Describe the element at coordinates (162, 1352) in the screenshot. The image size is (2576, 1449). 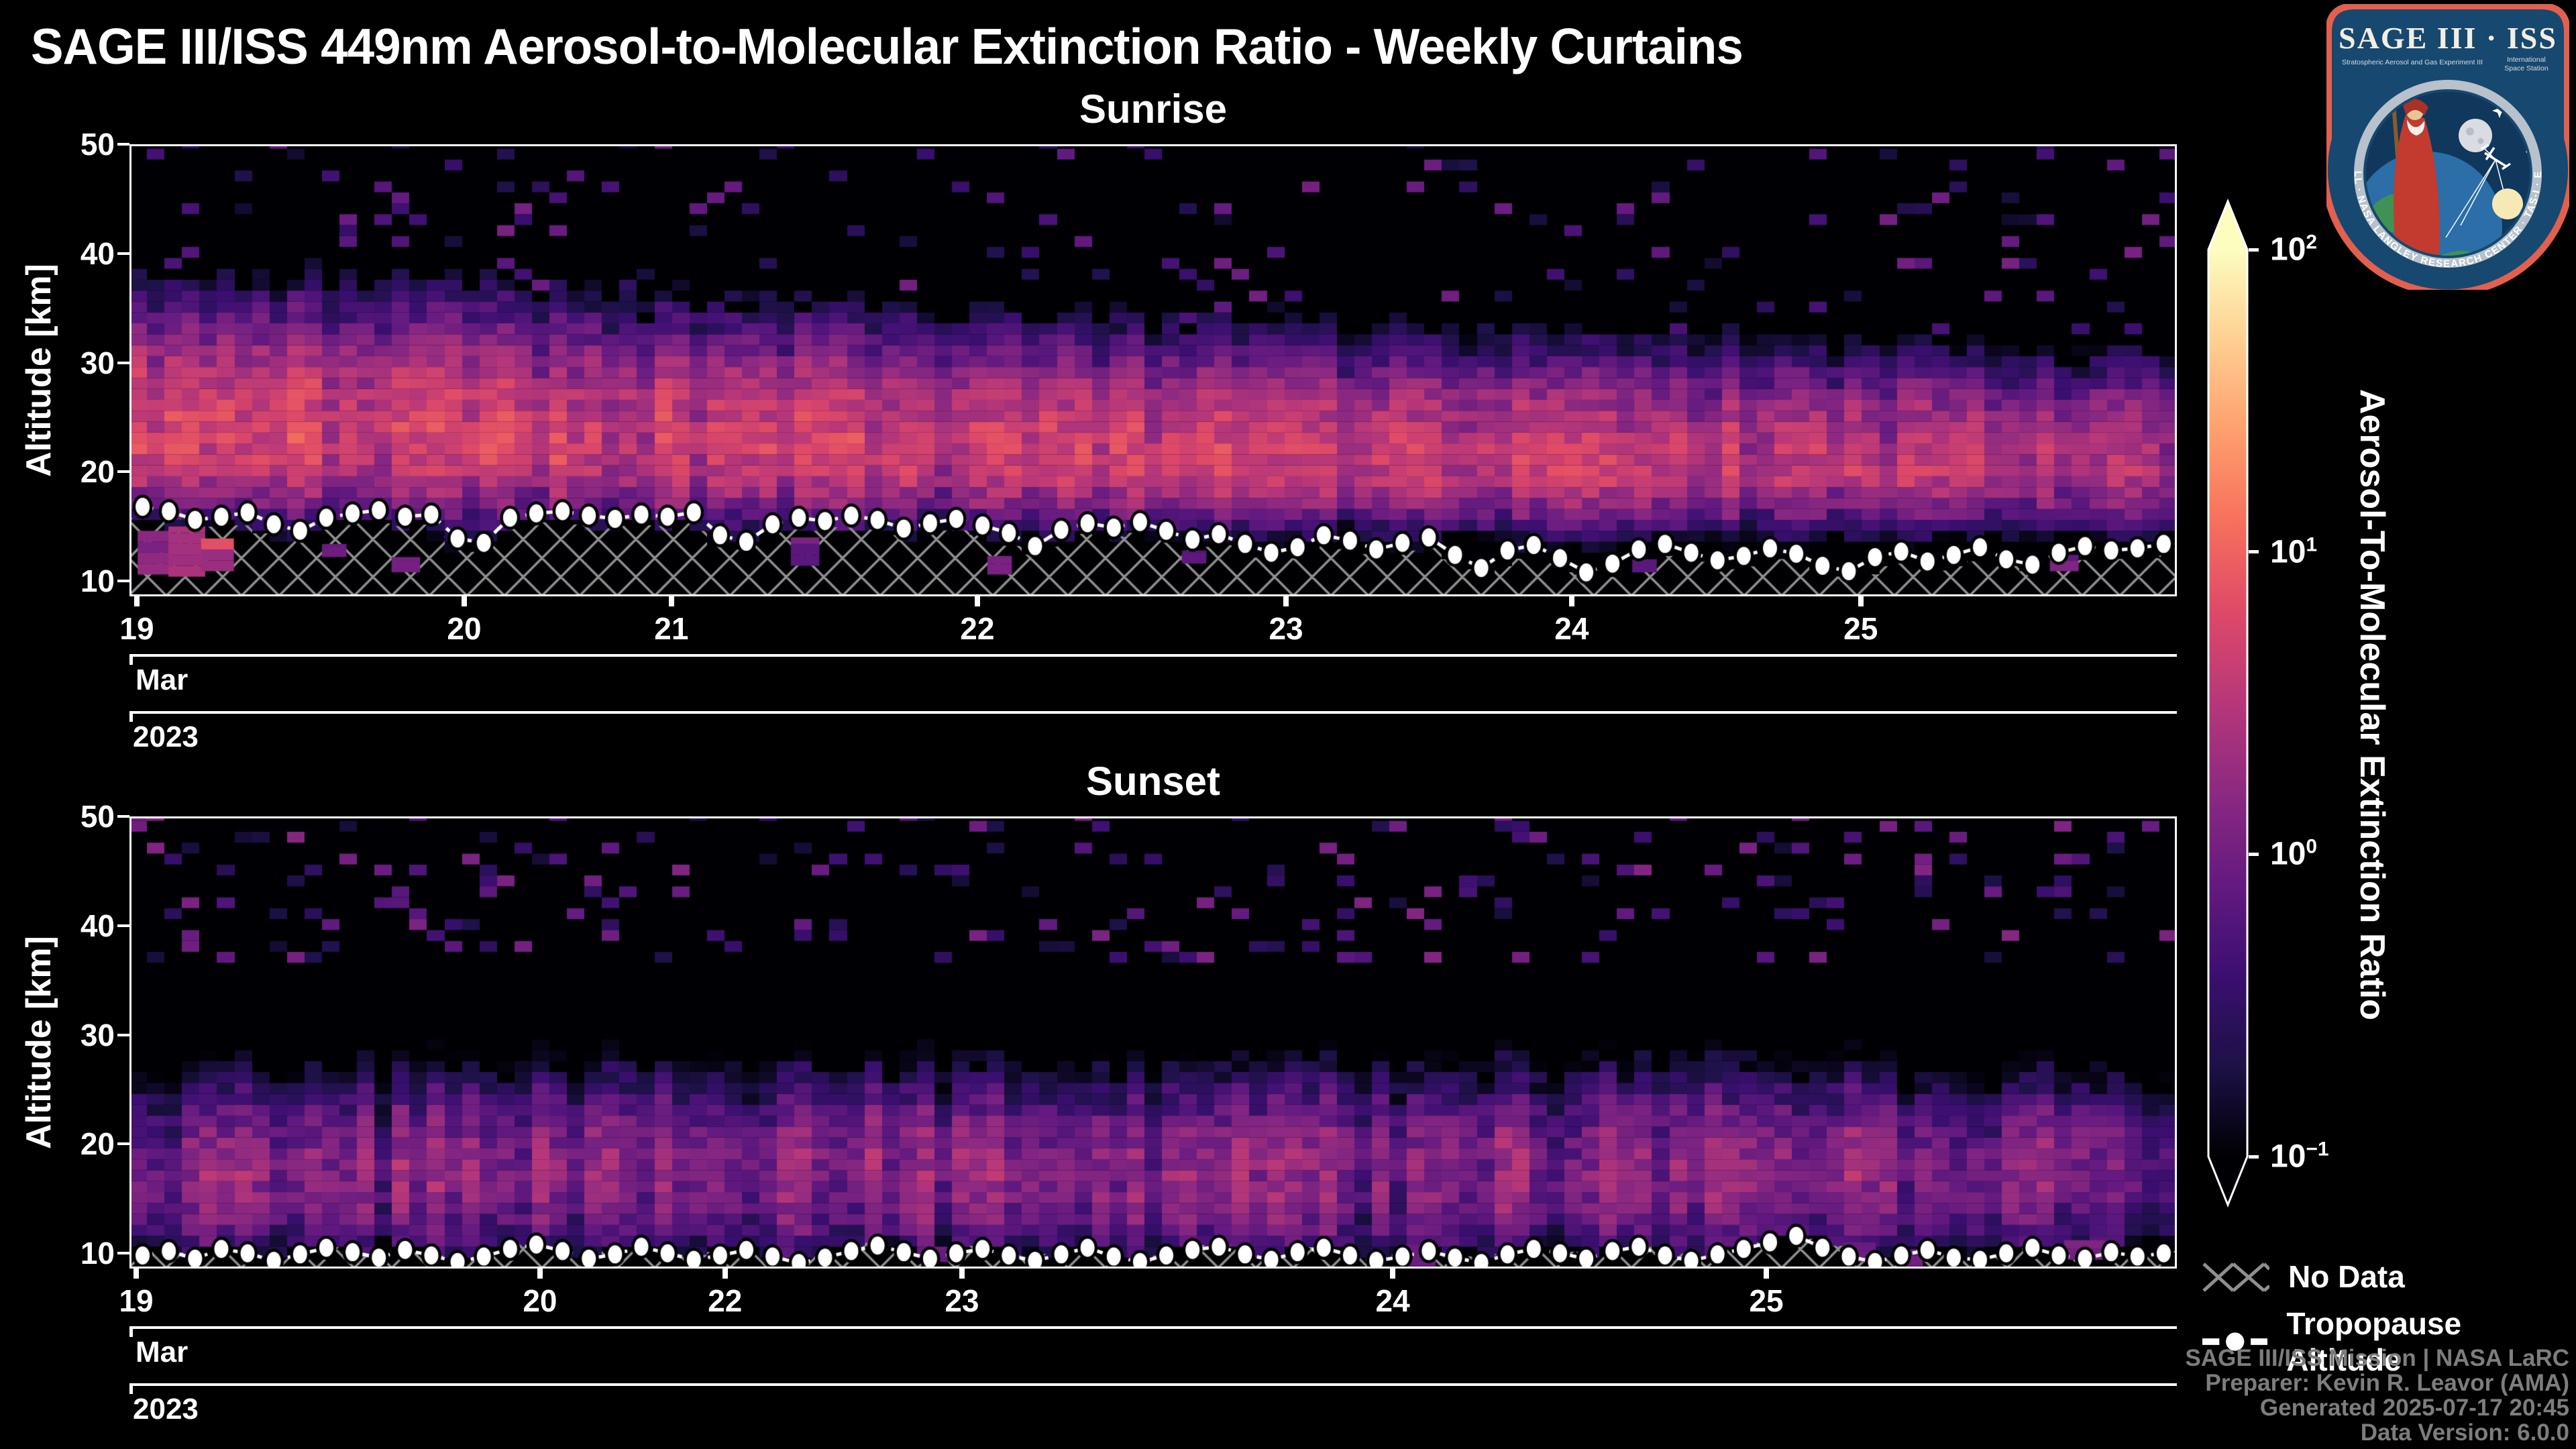
I see `sunset-month-label: Mar` at that location.